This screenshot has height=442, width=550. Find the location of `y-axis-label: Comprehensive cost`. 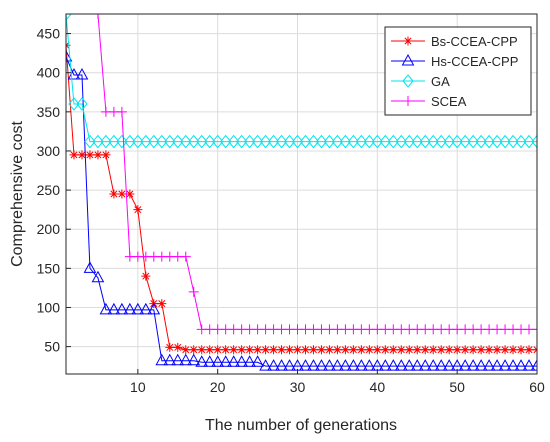

y-axis-label: Comprehensive cost is located at coordinates (17, 194).